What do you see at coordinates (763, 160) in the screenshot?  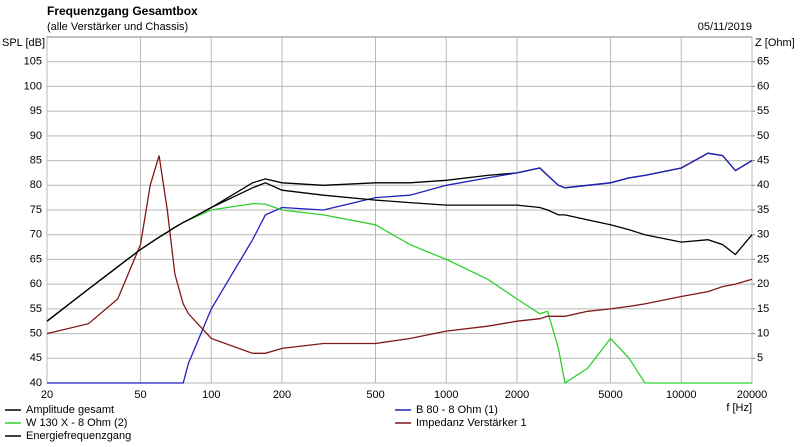 I see `y2-tick-label: 45` at bounding box center [763, 160].